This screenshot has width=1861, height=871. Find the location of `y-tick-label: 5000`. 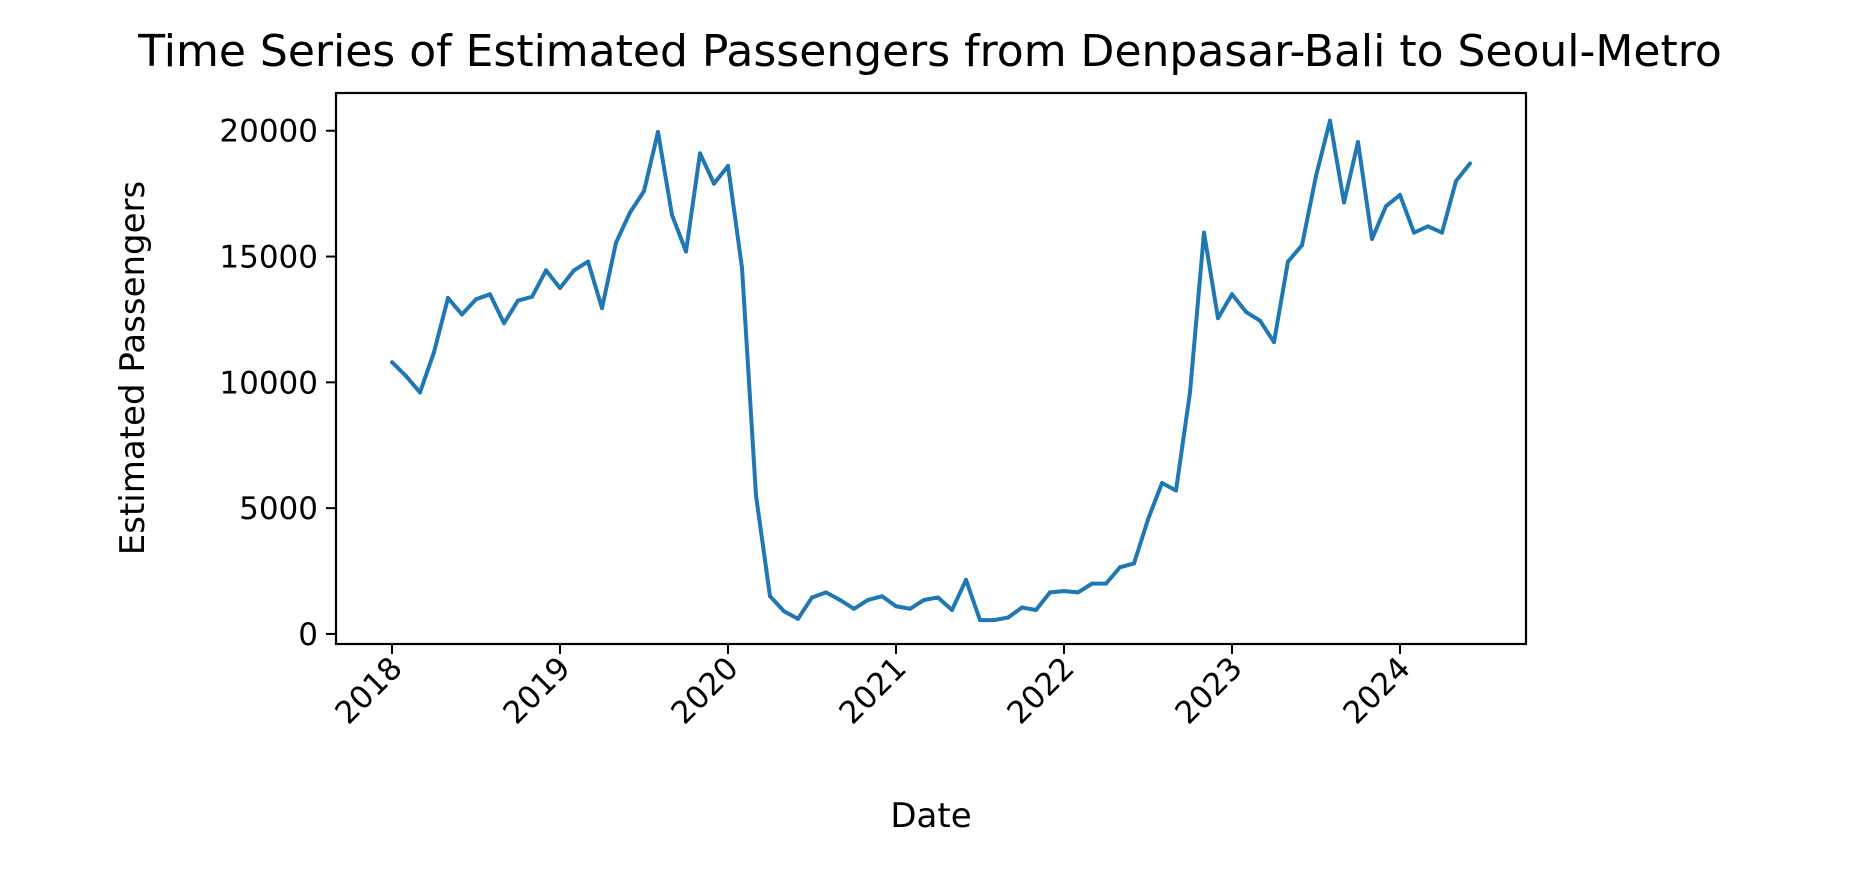

y-tick-label: 5000 is located at coordinates (278, 509).